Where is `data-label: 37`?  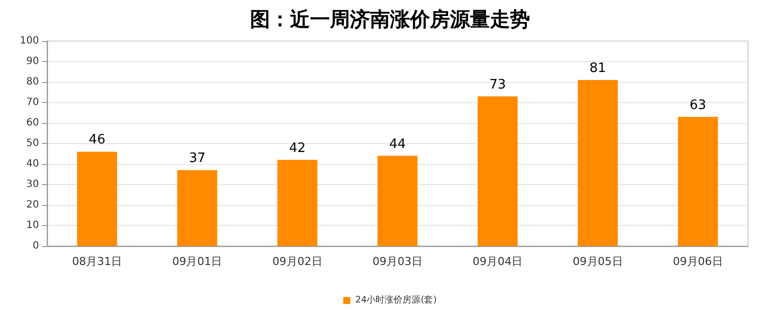
data-label: 37 is located at coordinates (197, 158).